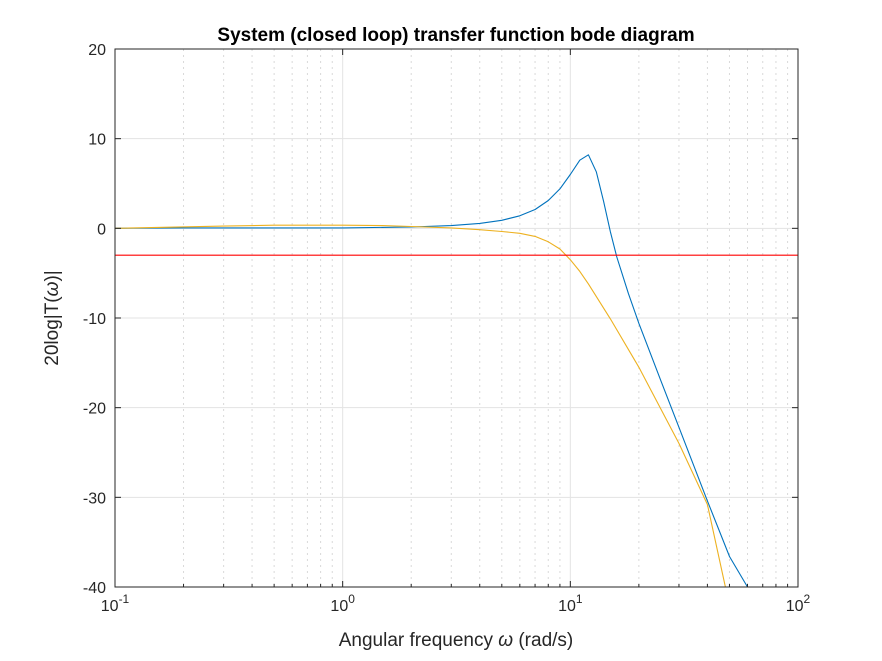 The height and width of the screenshot is (661, 882). I want to click on x-axis-label: Angular frequency ω (rad/s), so click(456, 640).